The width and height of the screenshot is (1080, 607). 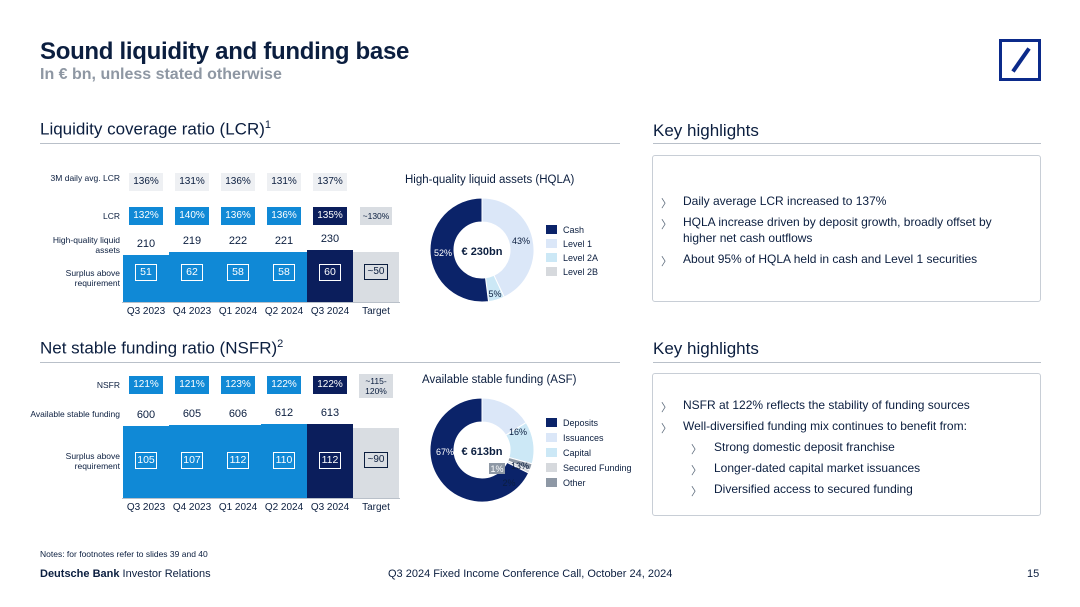 I want to click on legend-label: Capital, so click(x=577, y=453).